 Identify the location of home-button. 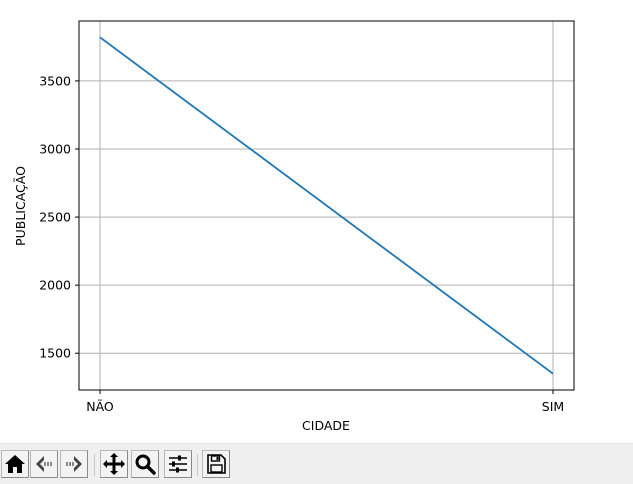
(15, 464).